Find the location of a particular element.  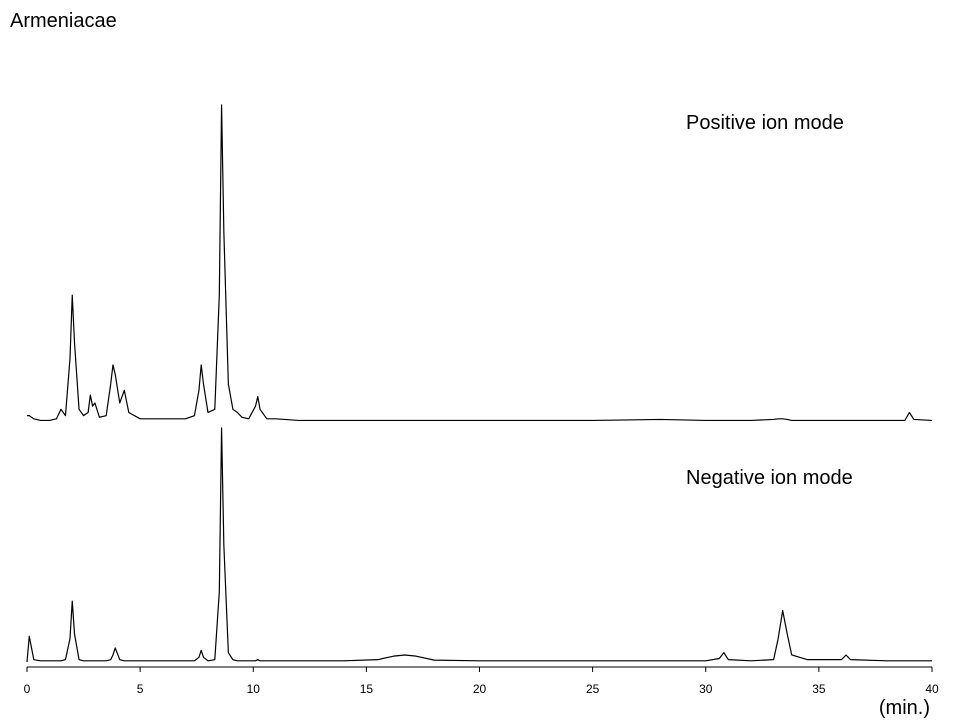

x-tick-label: 25 is located at coordinates (593, 689).